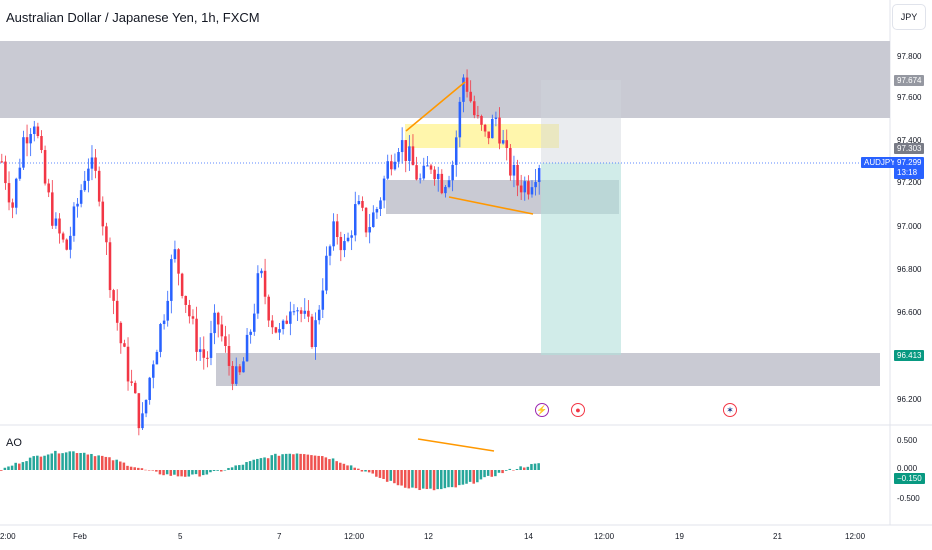  Describe the element at coordinates (456, 445) in the screenshot. I see `ao-trendline` at that location.